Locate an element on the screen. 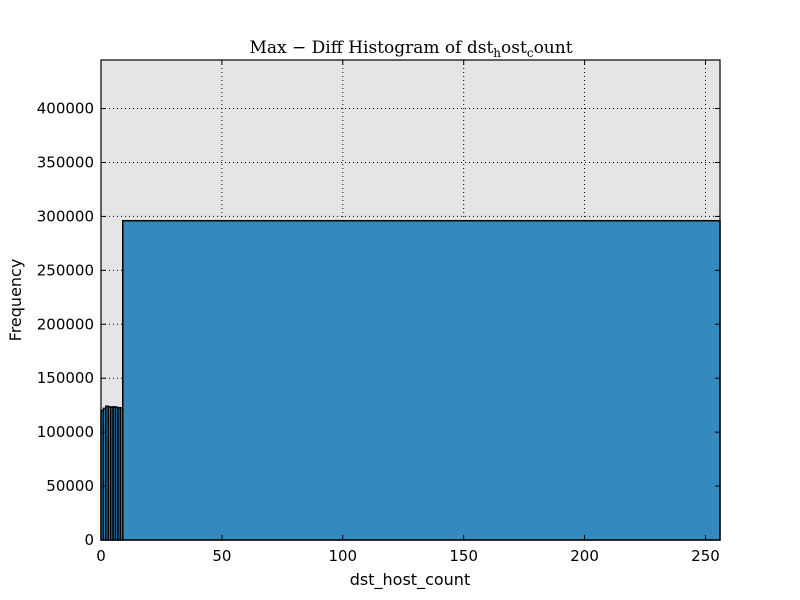  chart-title-main: Max − Diff Histogram of dst is located at coordinates (371, 48).